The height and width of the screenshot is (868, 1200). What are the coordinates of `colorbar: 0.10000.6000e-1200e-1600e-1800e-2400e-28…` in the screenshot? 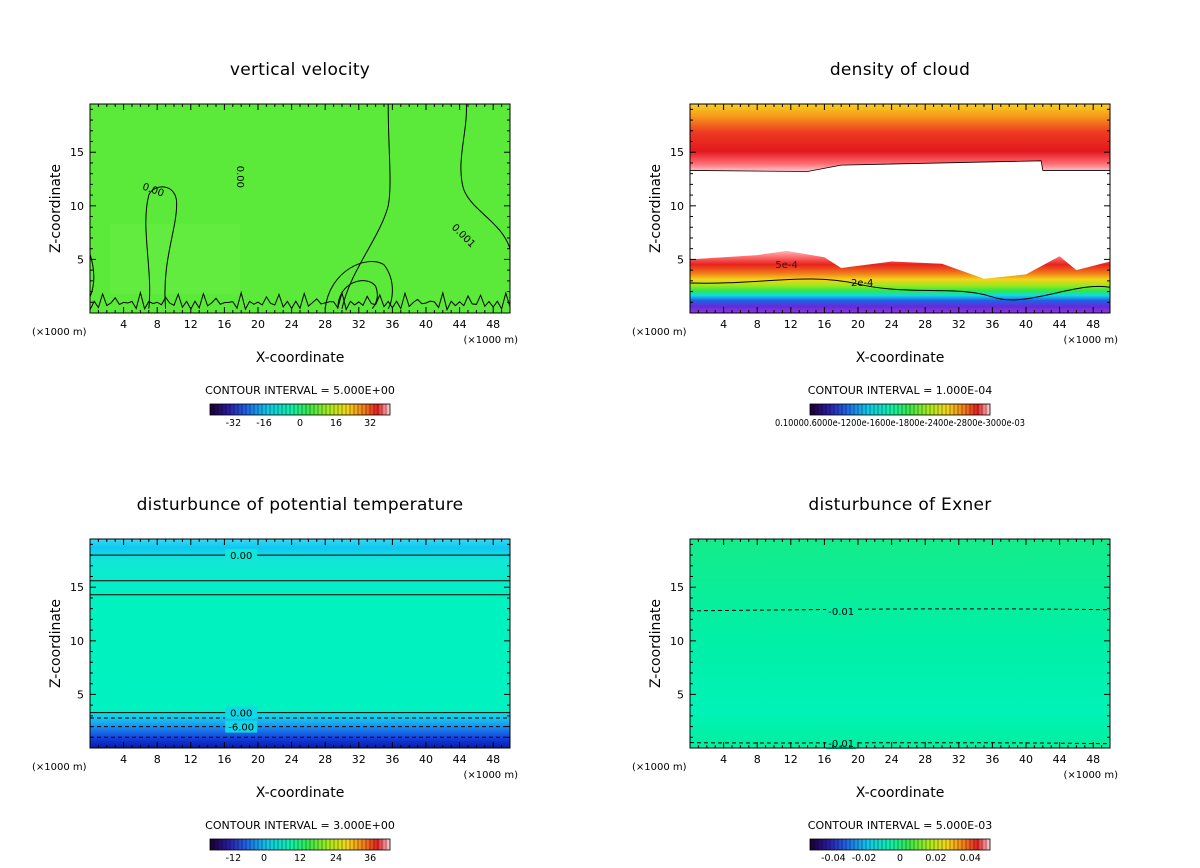 It's located at (900, 416).